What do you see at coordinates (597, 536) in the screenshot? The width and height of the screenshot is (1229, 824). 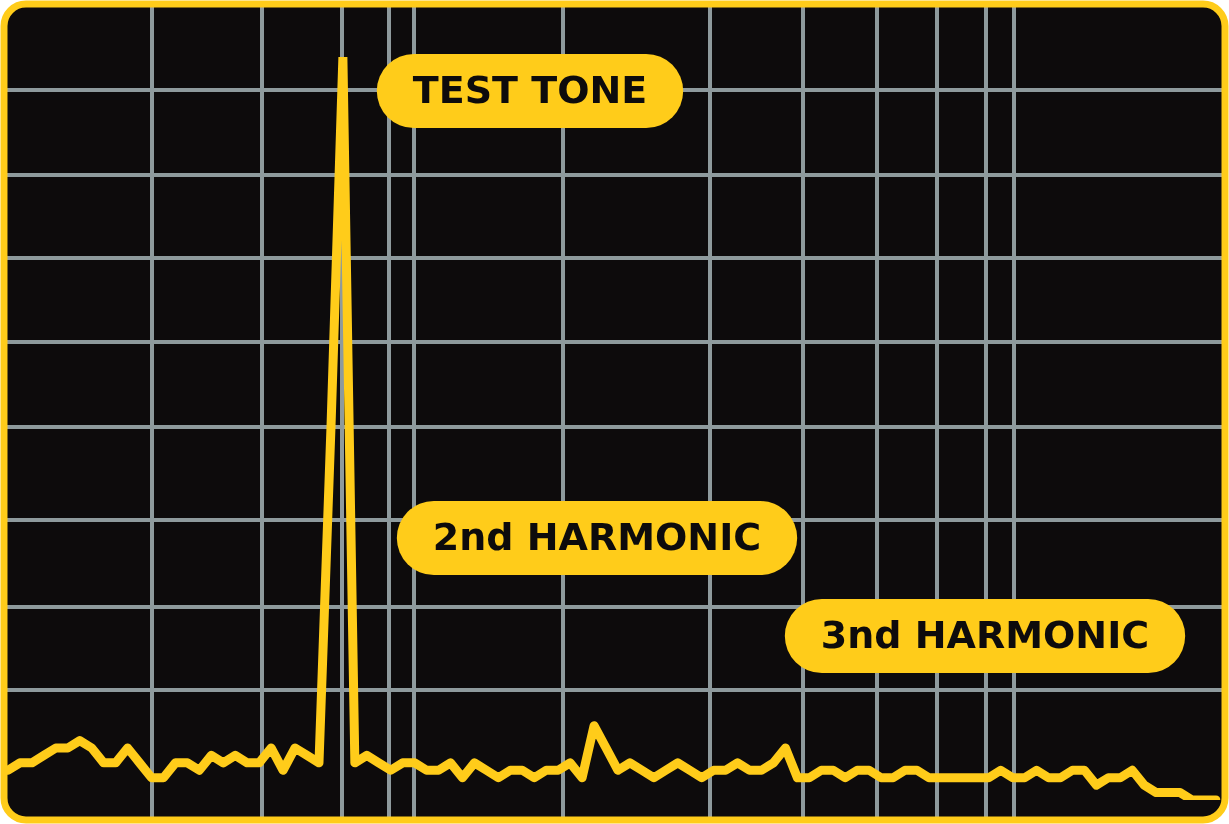 I see `annotation: 2nd HARMONIC` at bounding box center [597, 536].